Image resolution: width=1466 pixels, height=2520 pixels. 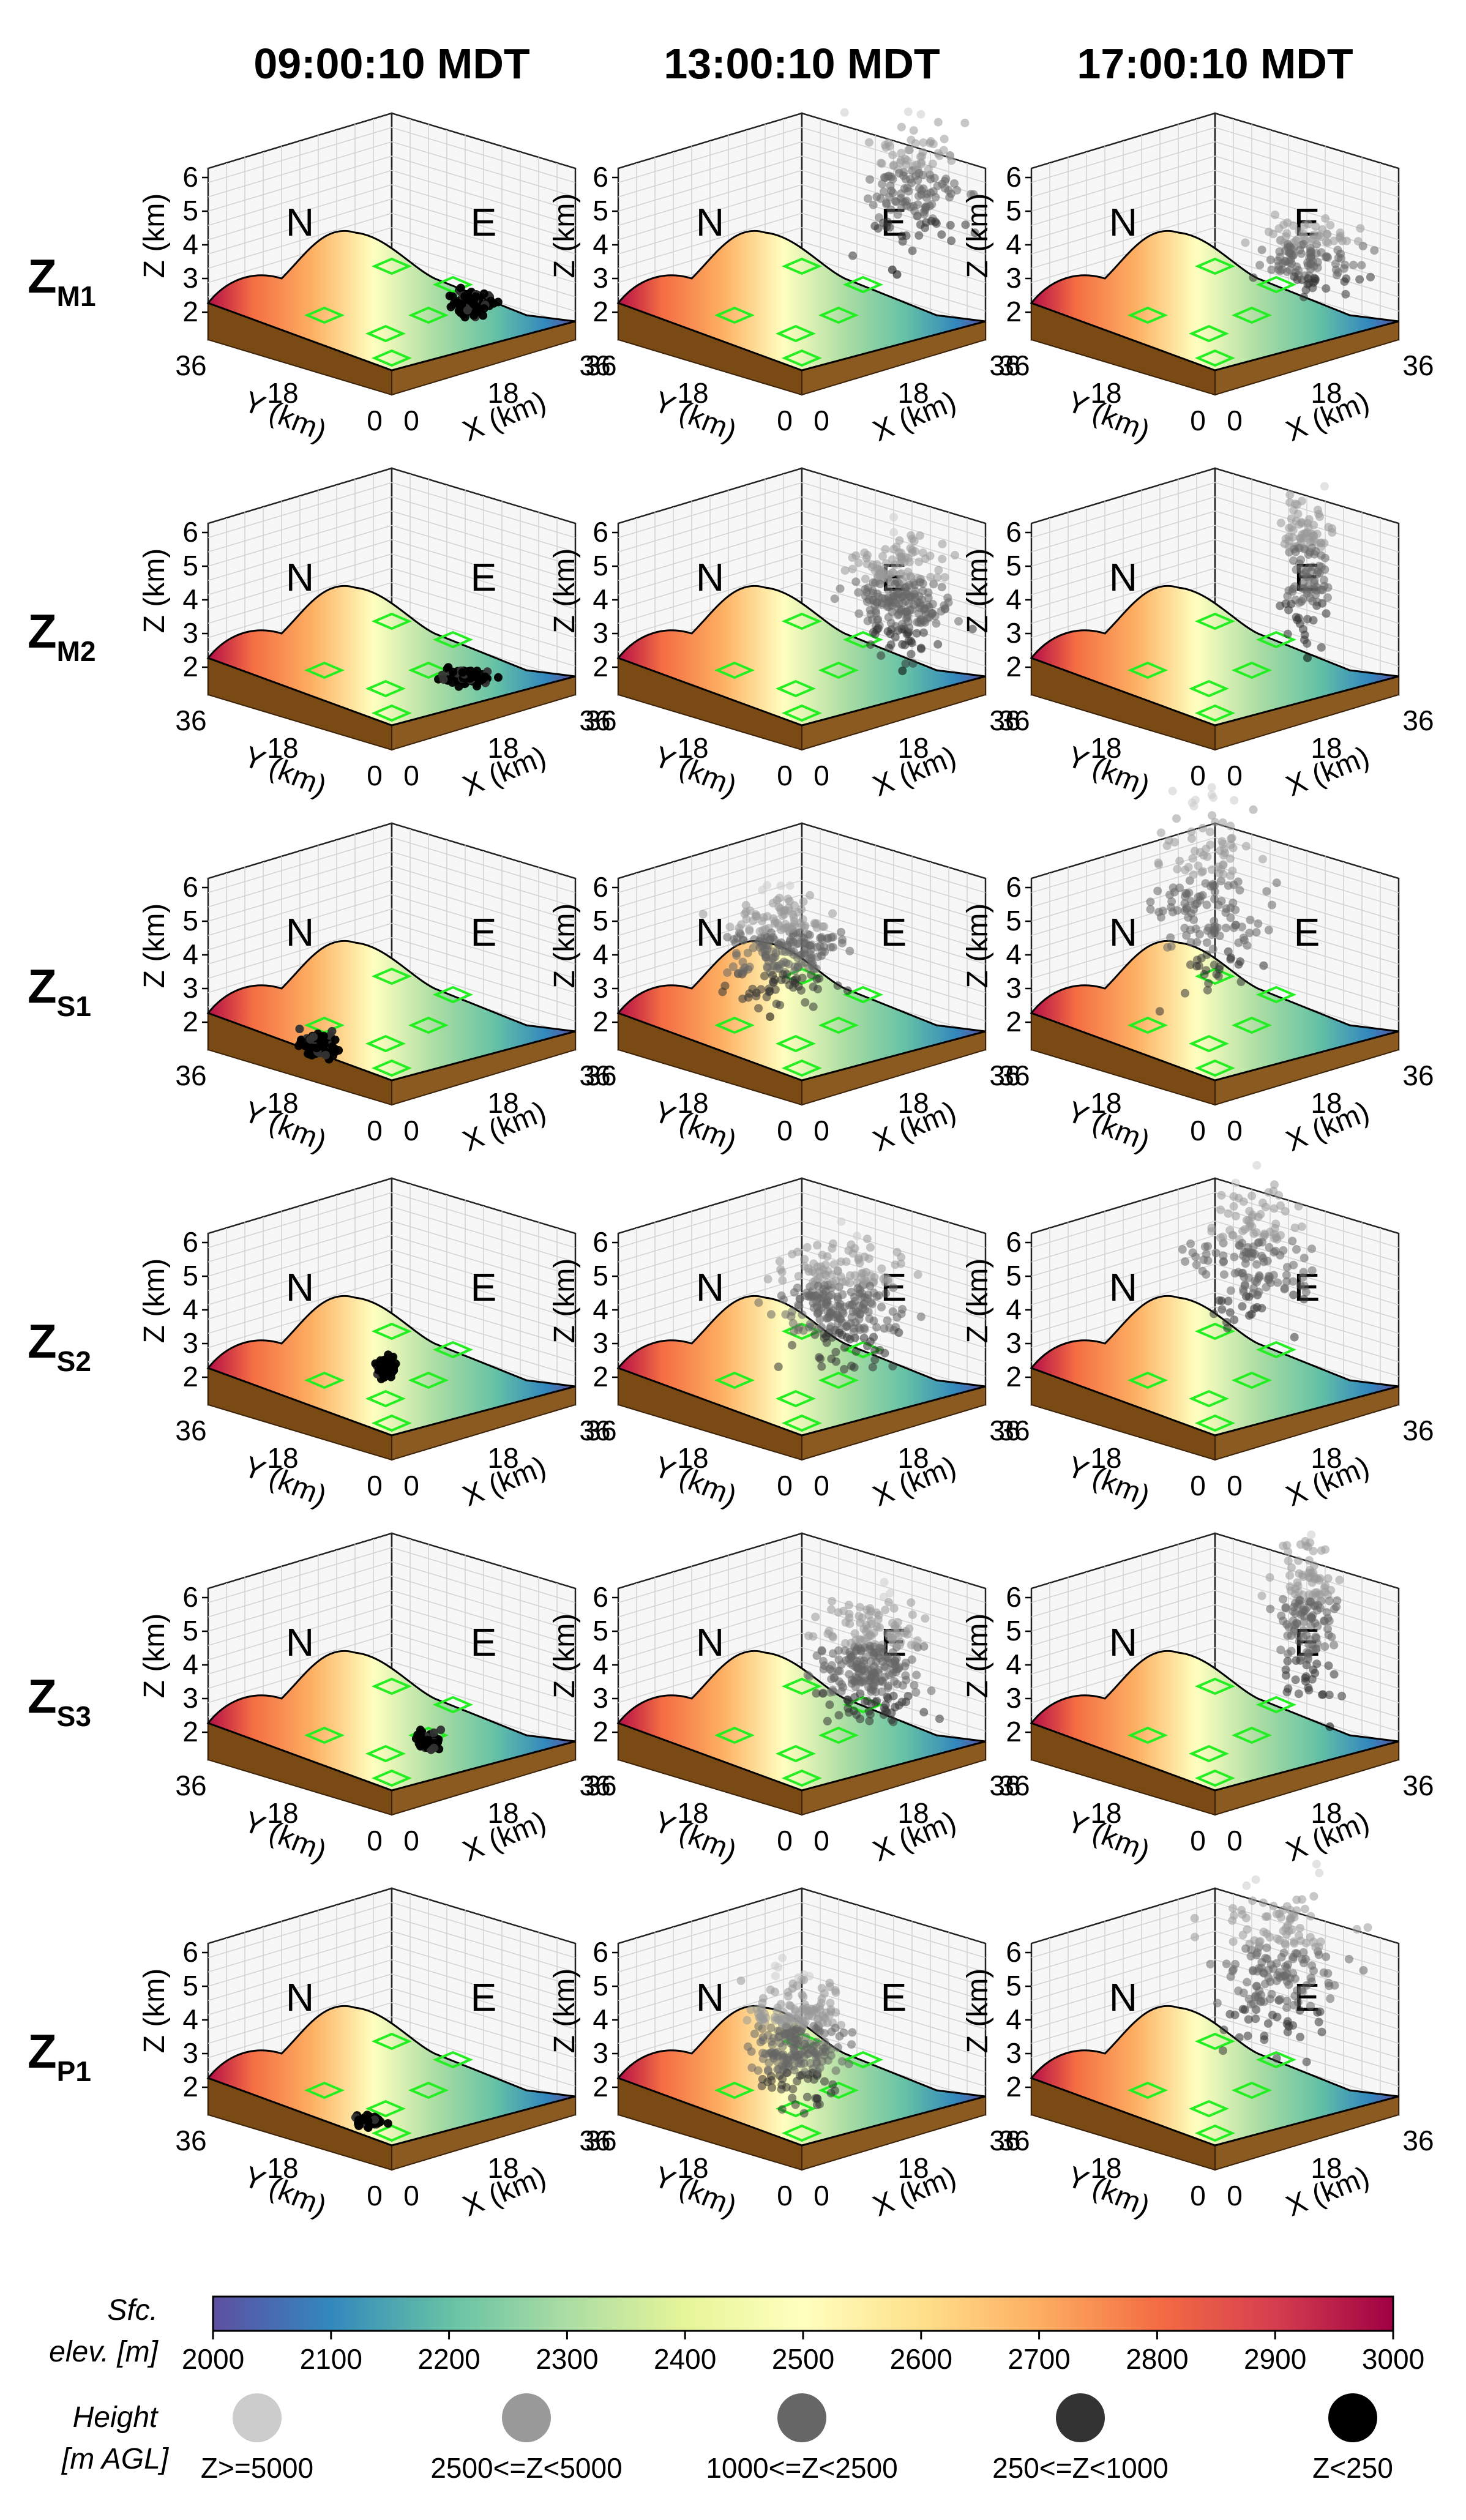 I want to click on column-title-3: 17:00:10 MDT, so click(x=1215, y=64).